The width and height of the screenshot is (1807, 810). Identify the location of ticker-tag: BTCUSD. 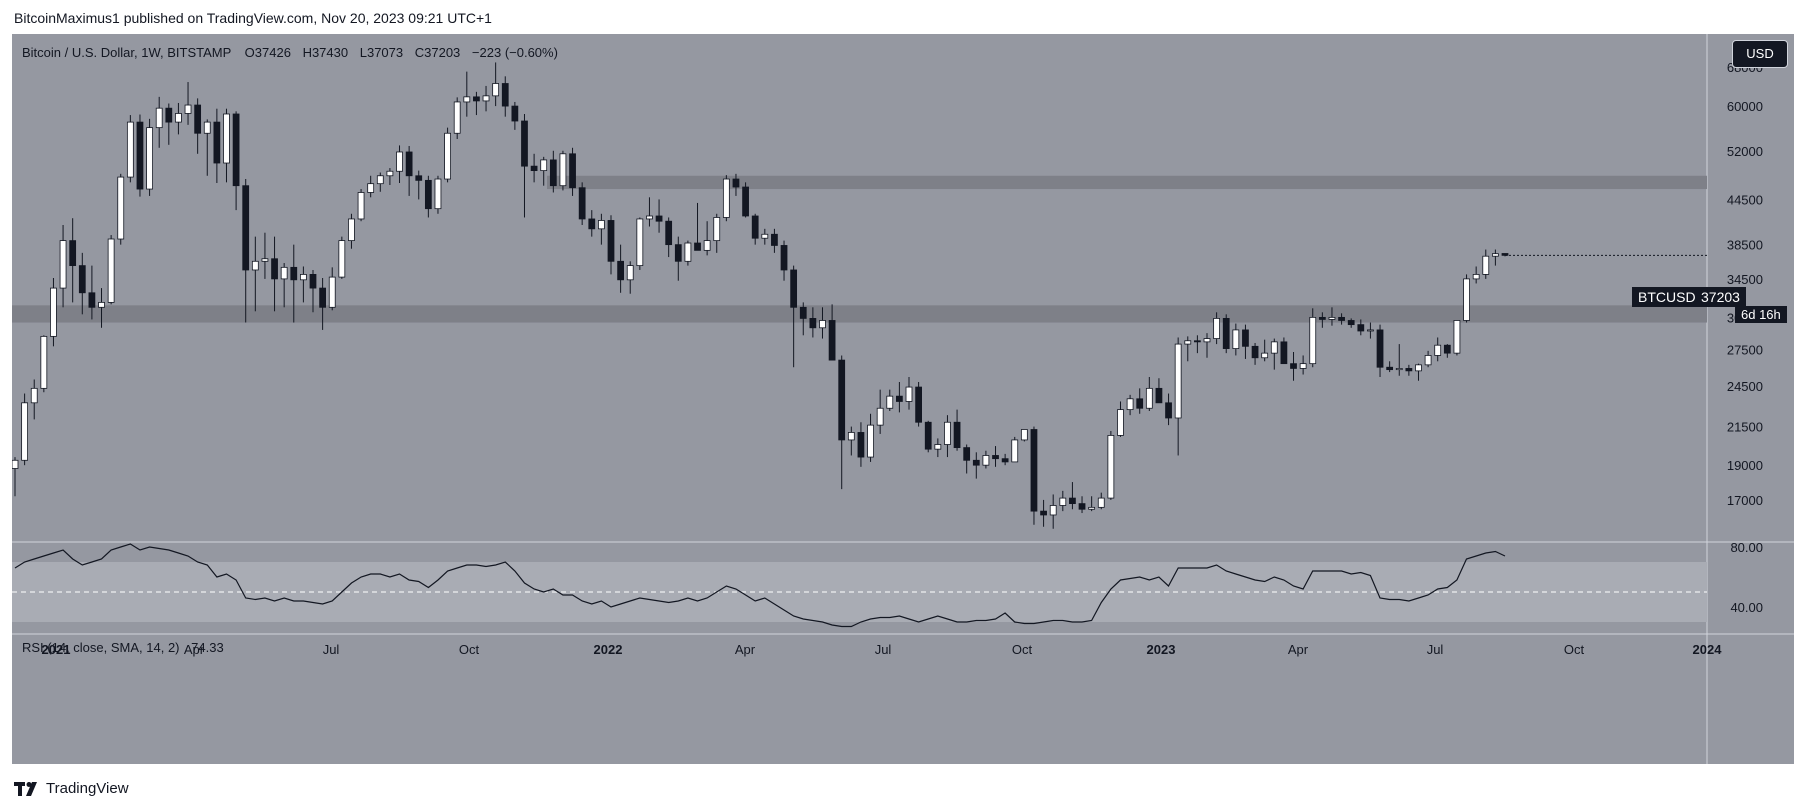
(1667, 297).